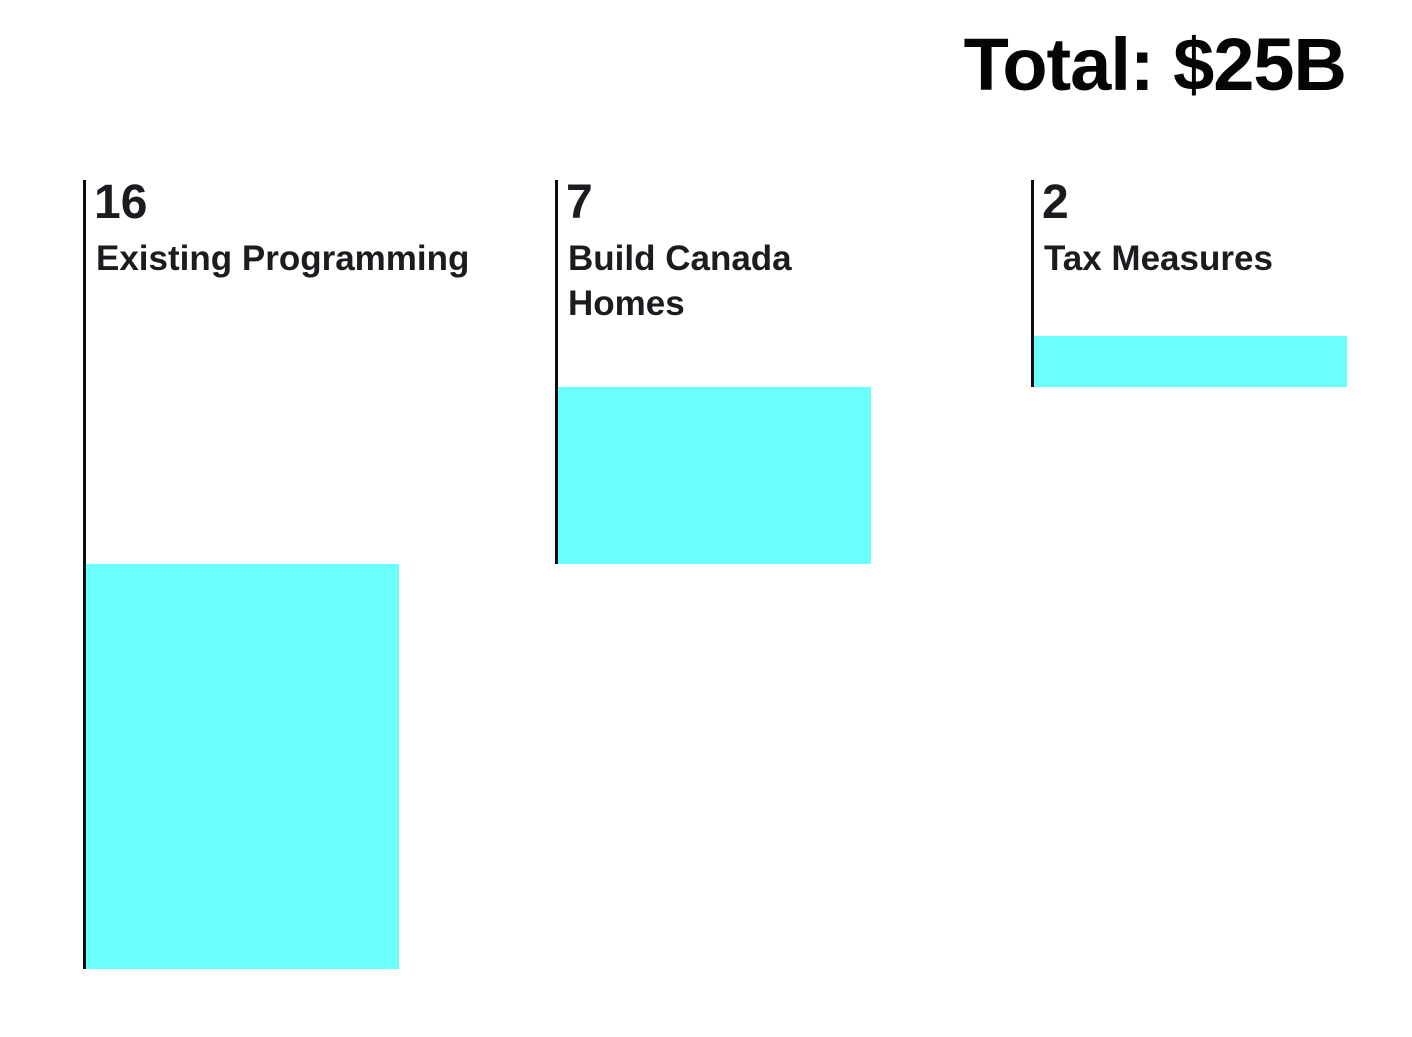 The image size is (1412, 1037). Describe the element at coordinates (680, 281) in the screenshot. I see `segment-label: Build Canada Homes` at that location.